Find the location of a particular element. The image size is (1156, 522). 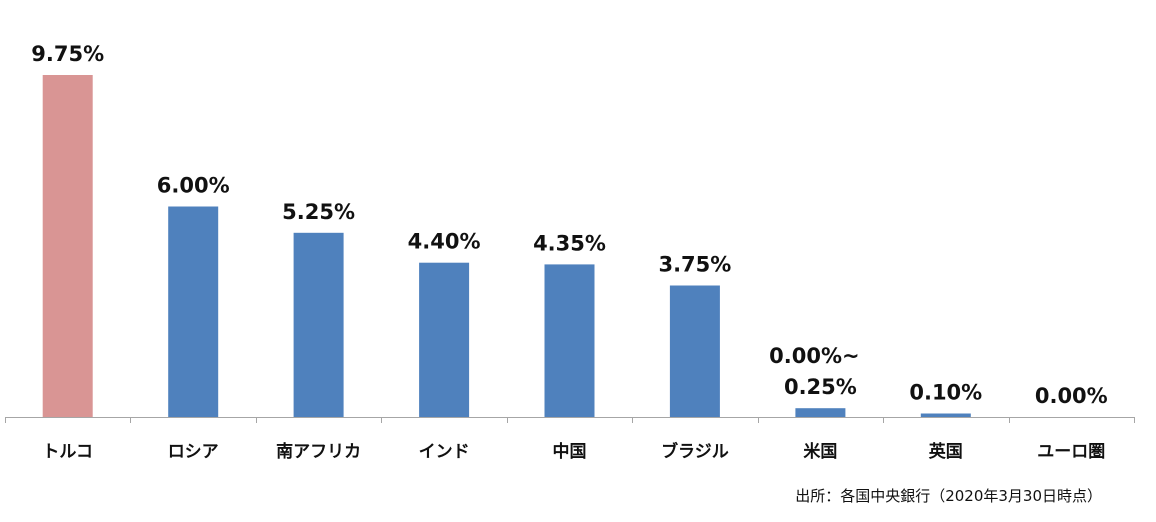

category-labels: トルコ ロシア 南アフリカ インド 中国 ブラジル 米国 英国 ユーロ圏 is located at coordinates (573, 451).